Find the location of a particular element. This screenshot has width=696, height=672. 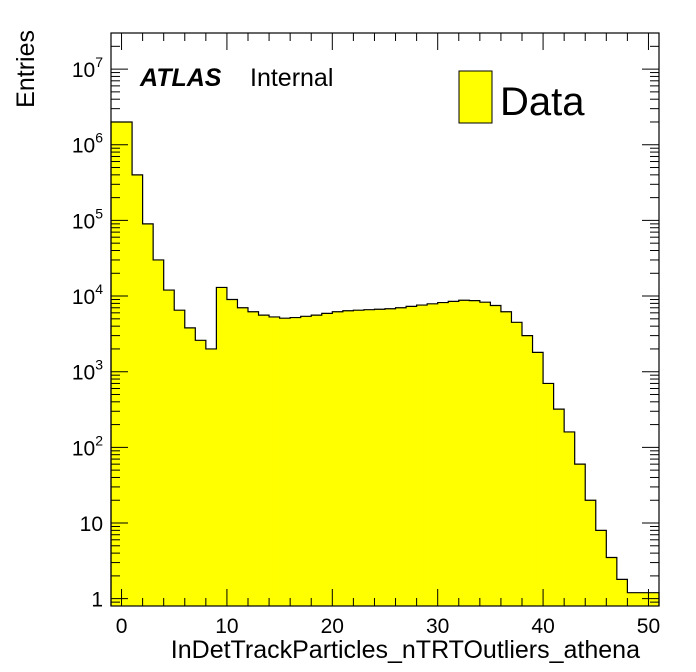

legend-swatch is located at coordinates (475, 97).